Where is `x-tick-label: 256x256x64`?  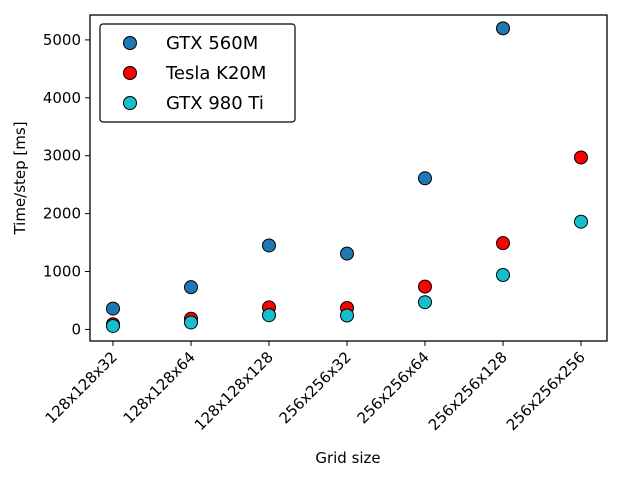 x-tick-label: 256x256x64 is located at coordinates (393, 387).